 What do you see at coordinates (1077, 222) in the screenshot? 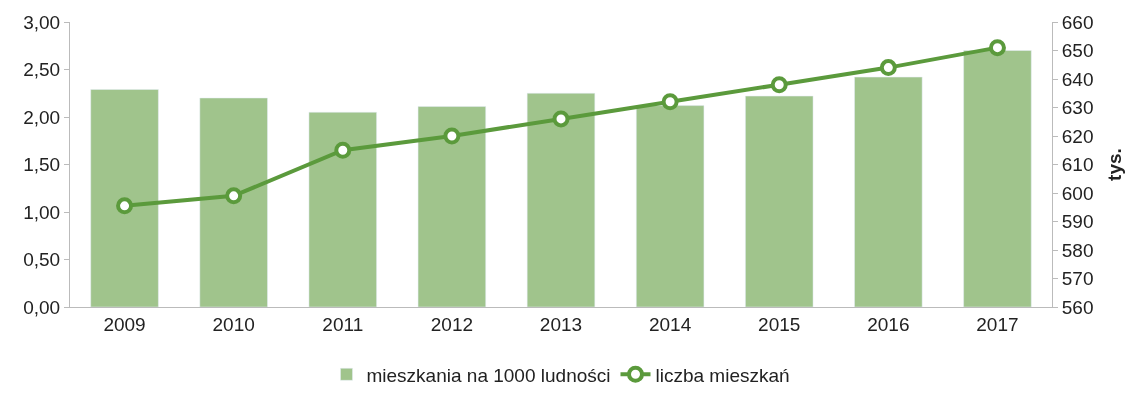
I see `y2-tick-label: 590` at bounding box center [1077, 222].